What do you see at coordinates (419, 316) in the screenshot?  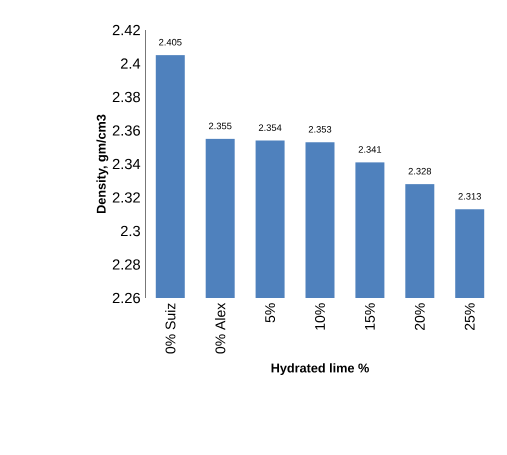 I see `x-tick-label: 20%` at bounding box center [419, 316].